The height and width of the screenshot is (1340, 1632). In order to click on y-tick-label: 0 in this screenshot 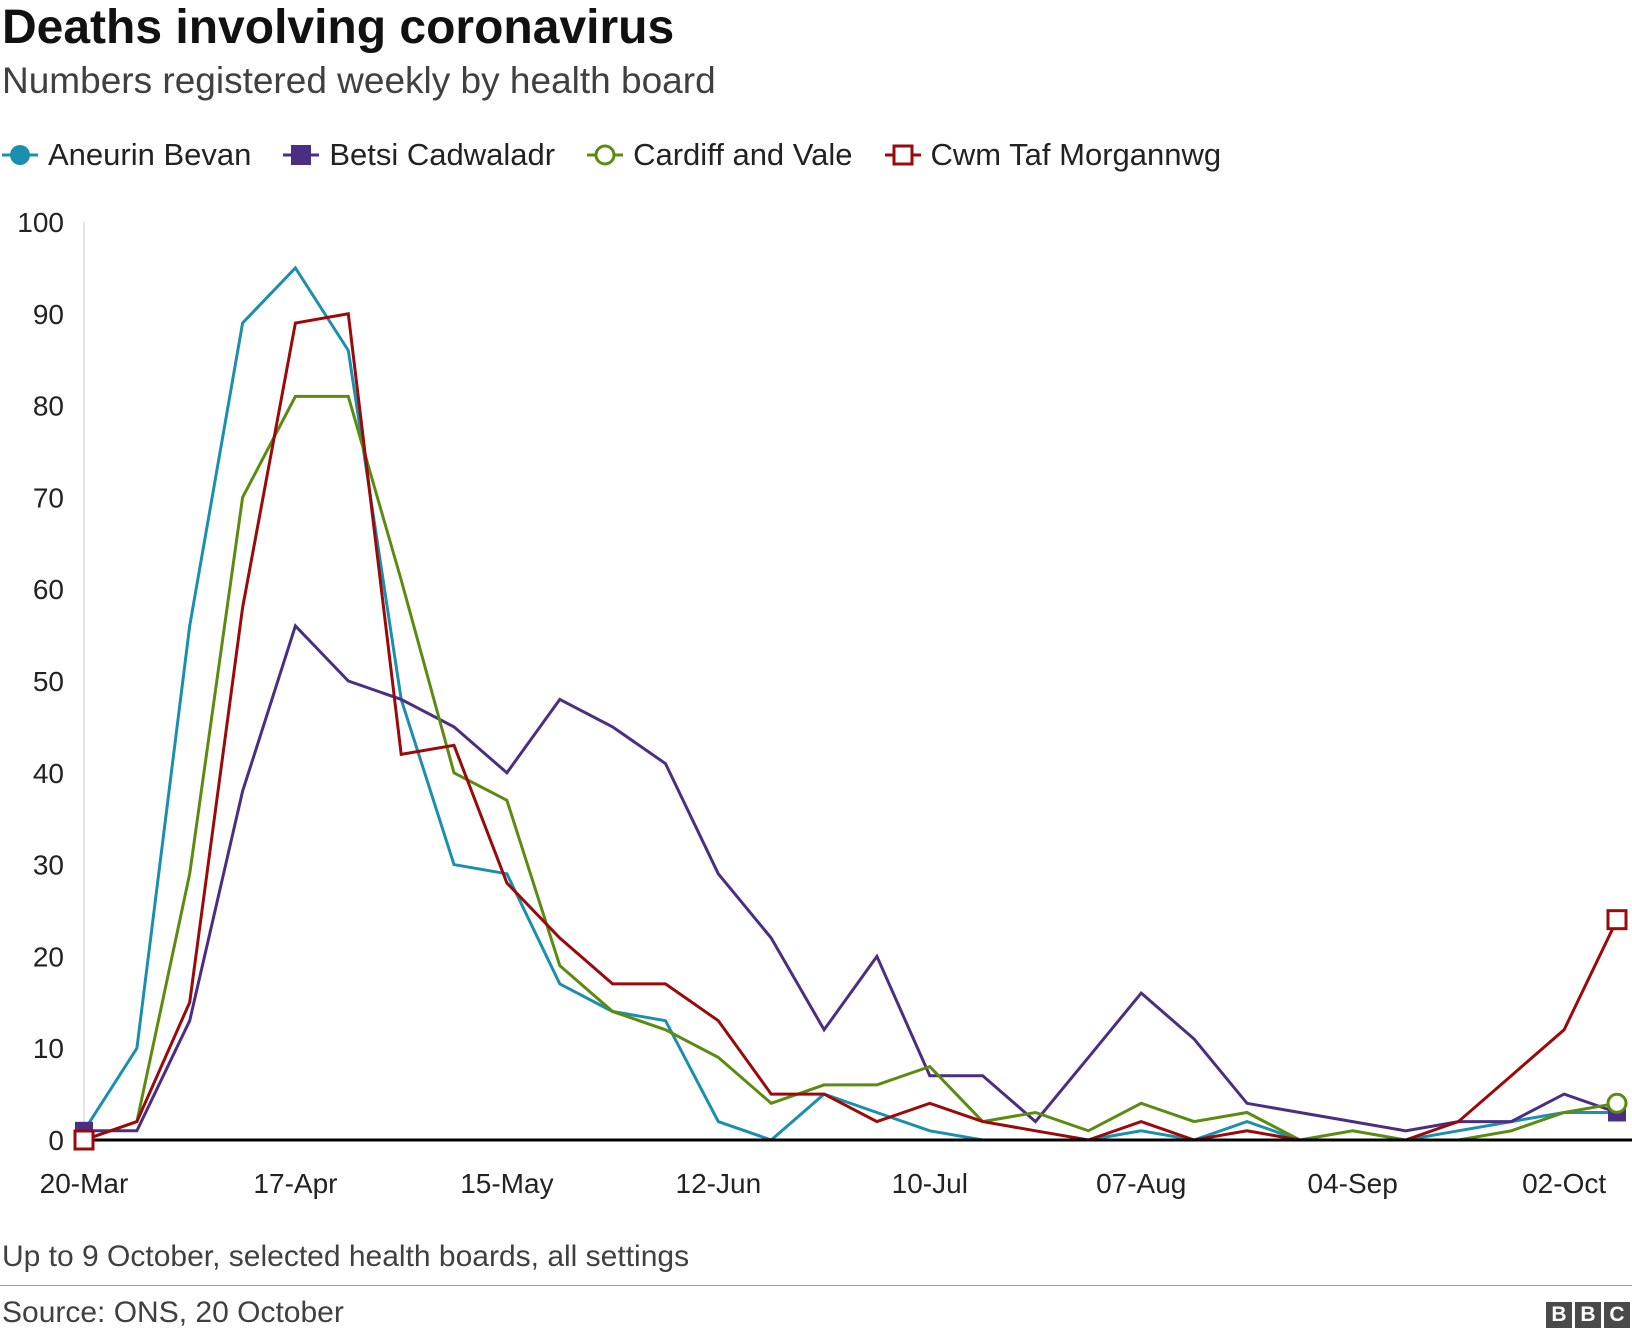, I will do `click(56, 1140)`.